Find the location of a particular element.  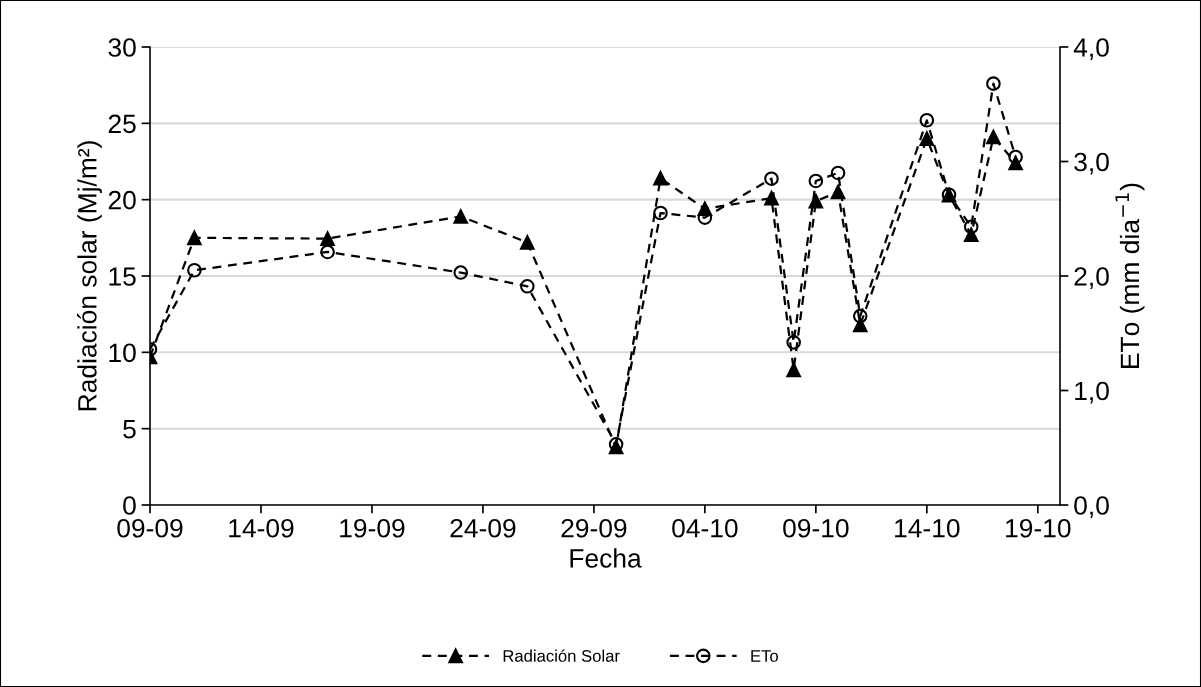

x-tick-label: 04-10 is located at coordinates (705, 528).